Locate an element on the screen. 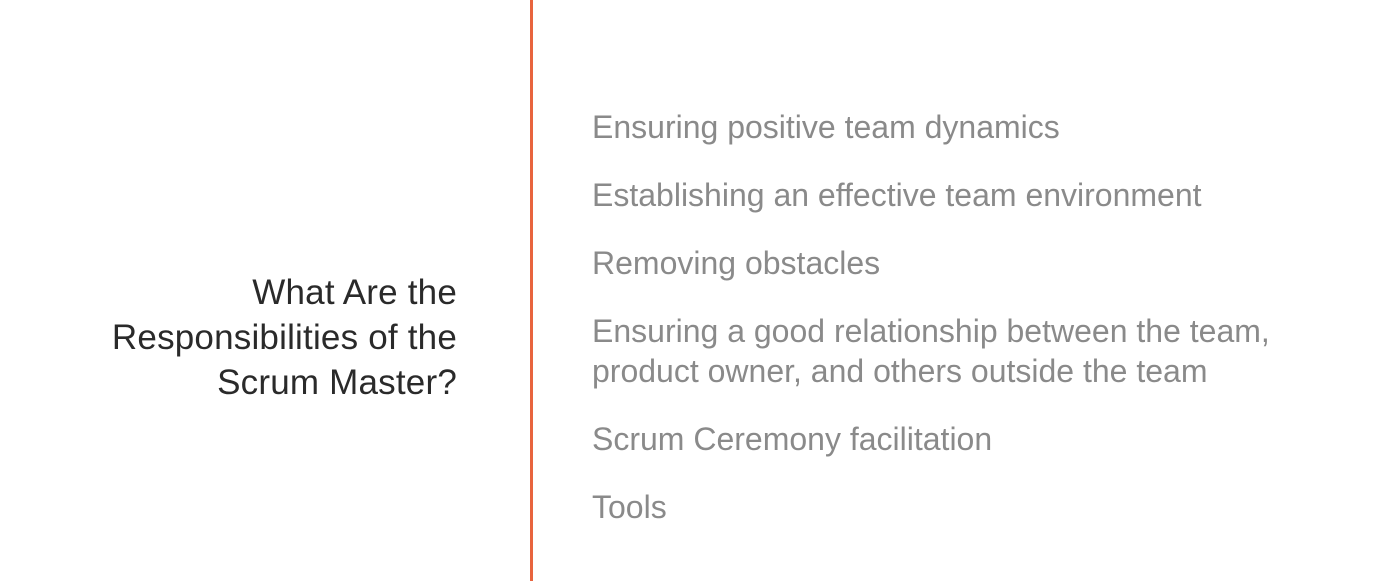 The width and height of the screenshot is (1386, 581). list-item: Tools is located at coordinates (629, 507).